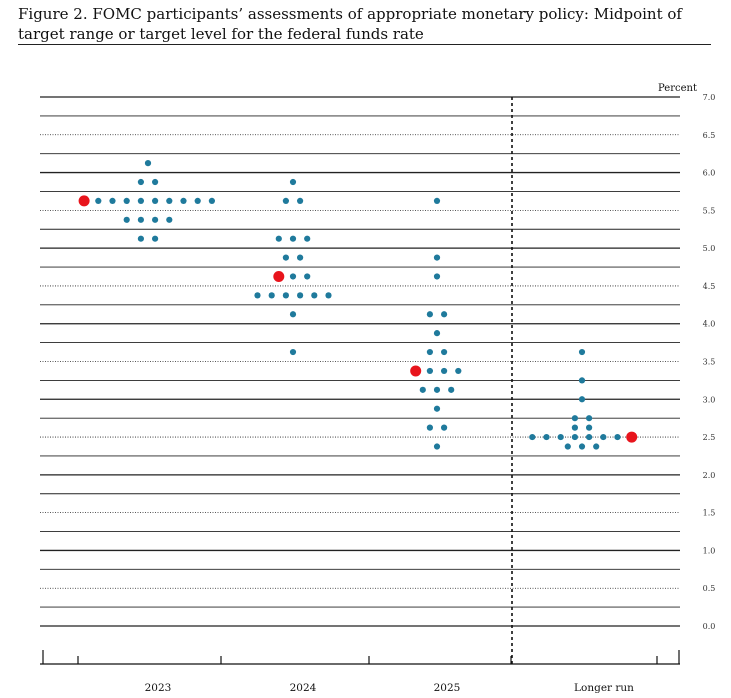 This screenshot has width=731, height=698. What do you see at coordinates (709, 324) in the screenshot?
I see `y-tick-label: 4.0` at bounding box center [709, 324].